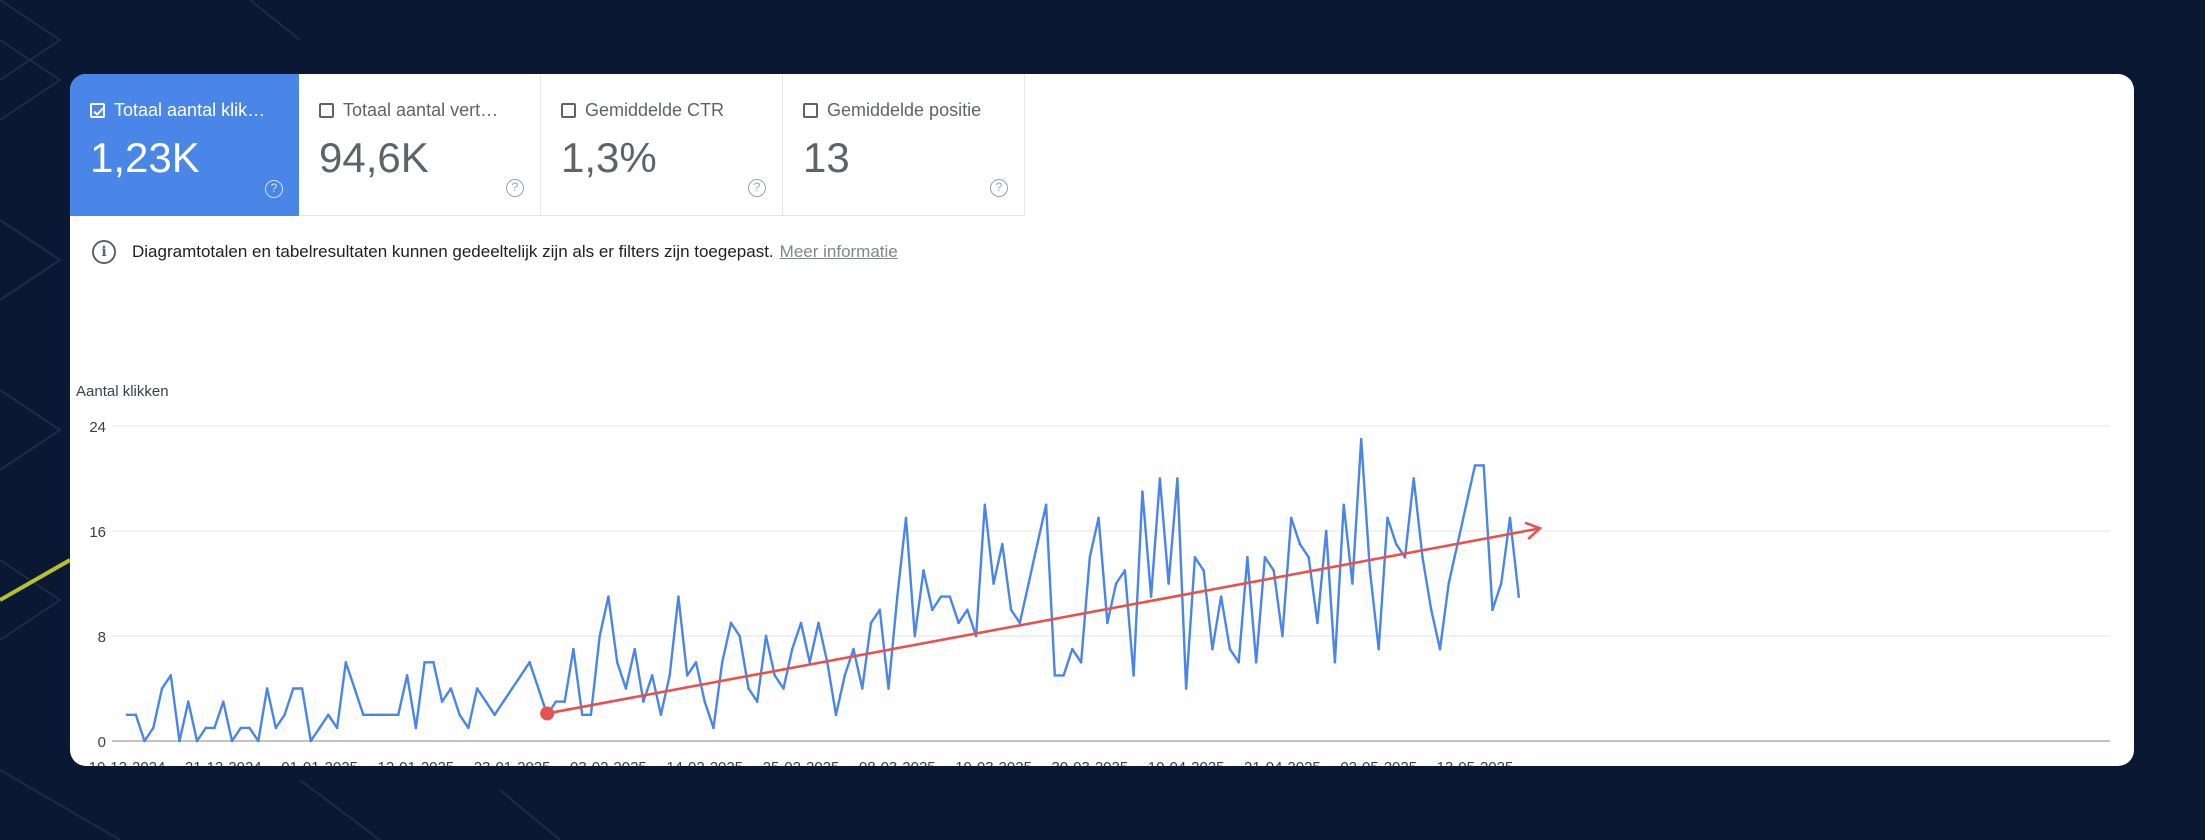 The height and width of the screenshot is (840, 2205). I want to click on trend-start-dot, so click(547, 713).